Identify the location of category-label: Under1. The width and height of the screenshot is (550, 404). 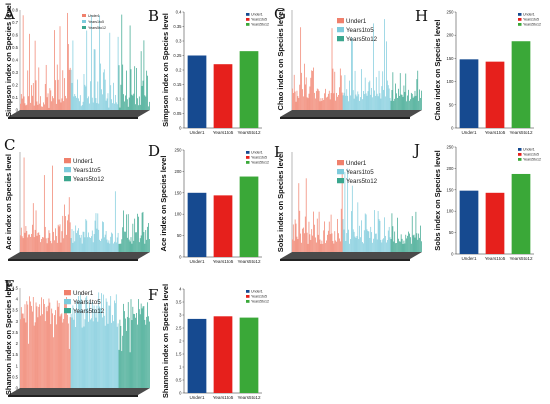
(197, 397).